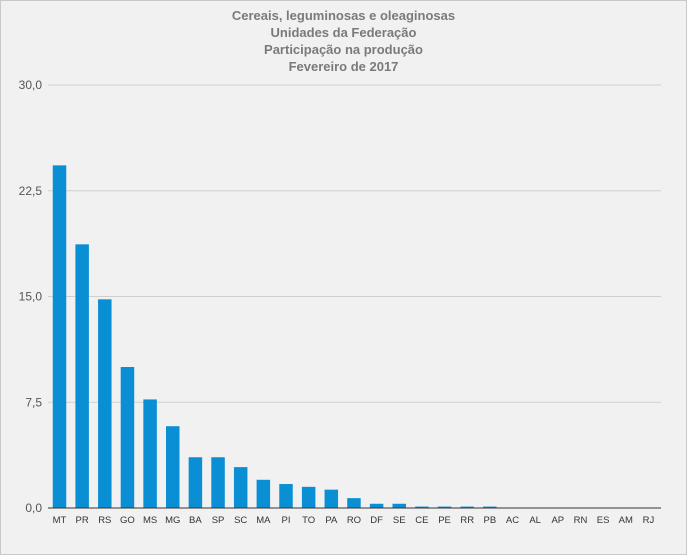  I want to click on bar-pa, so click(331, 498).